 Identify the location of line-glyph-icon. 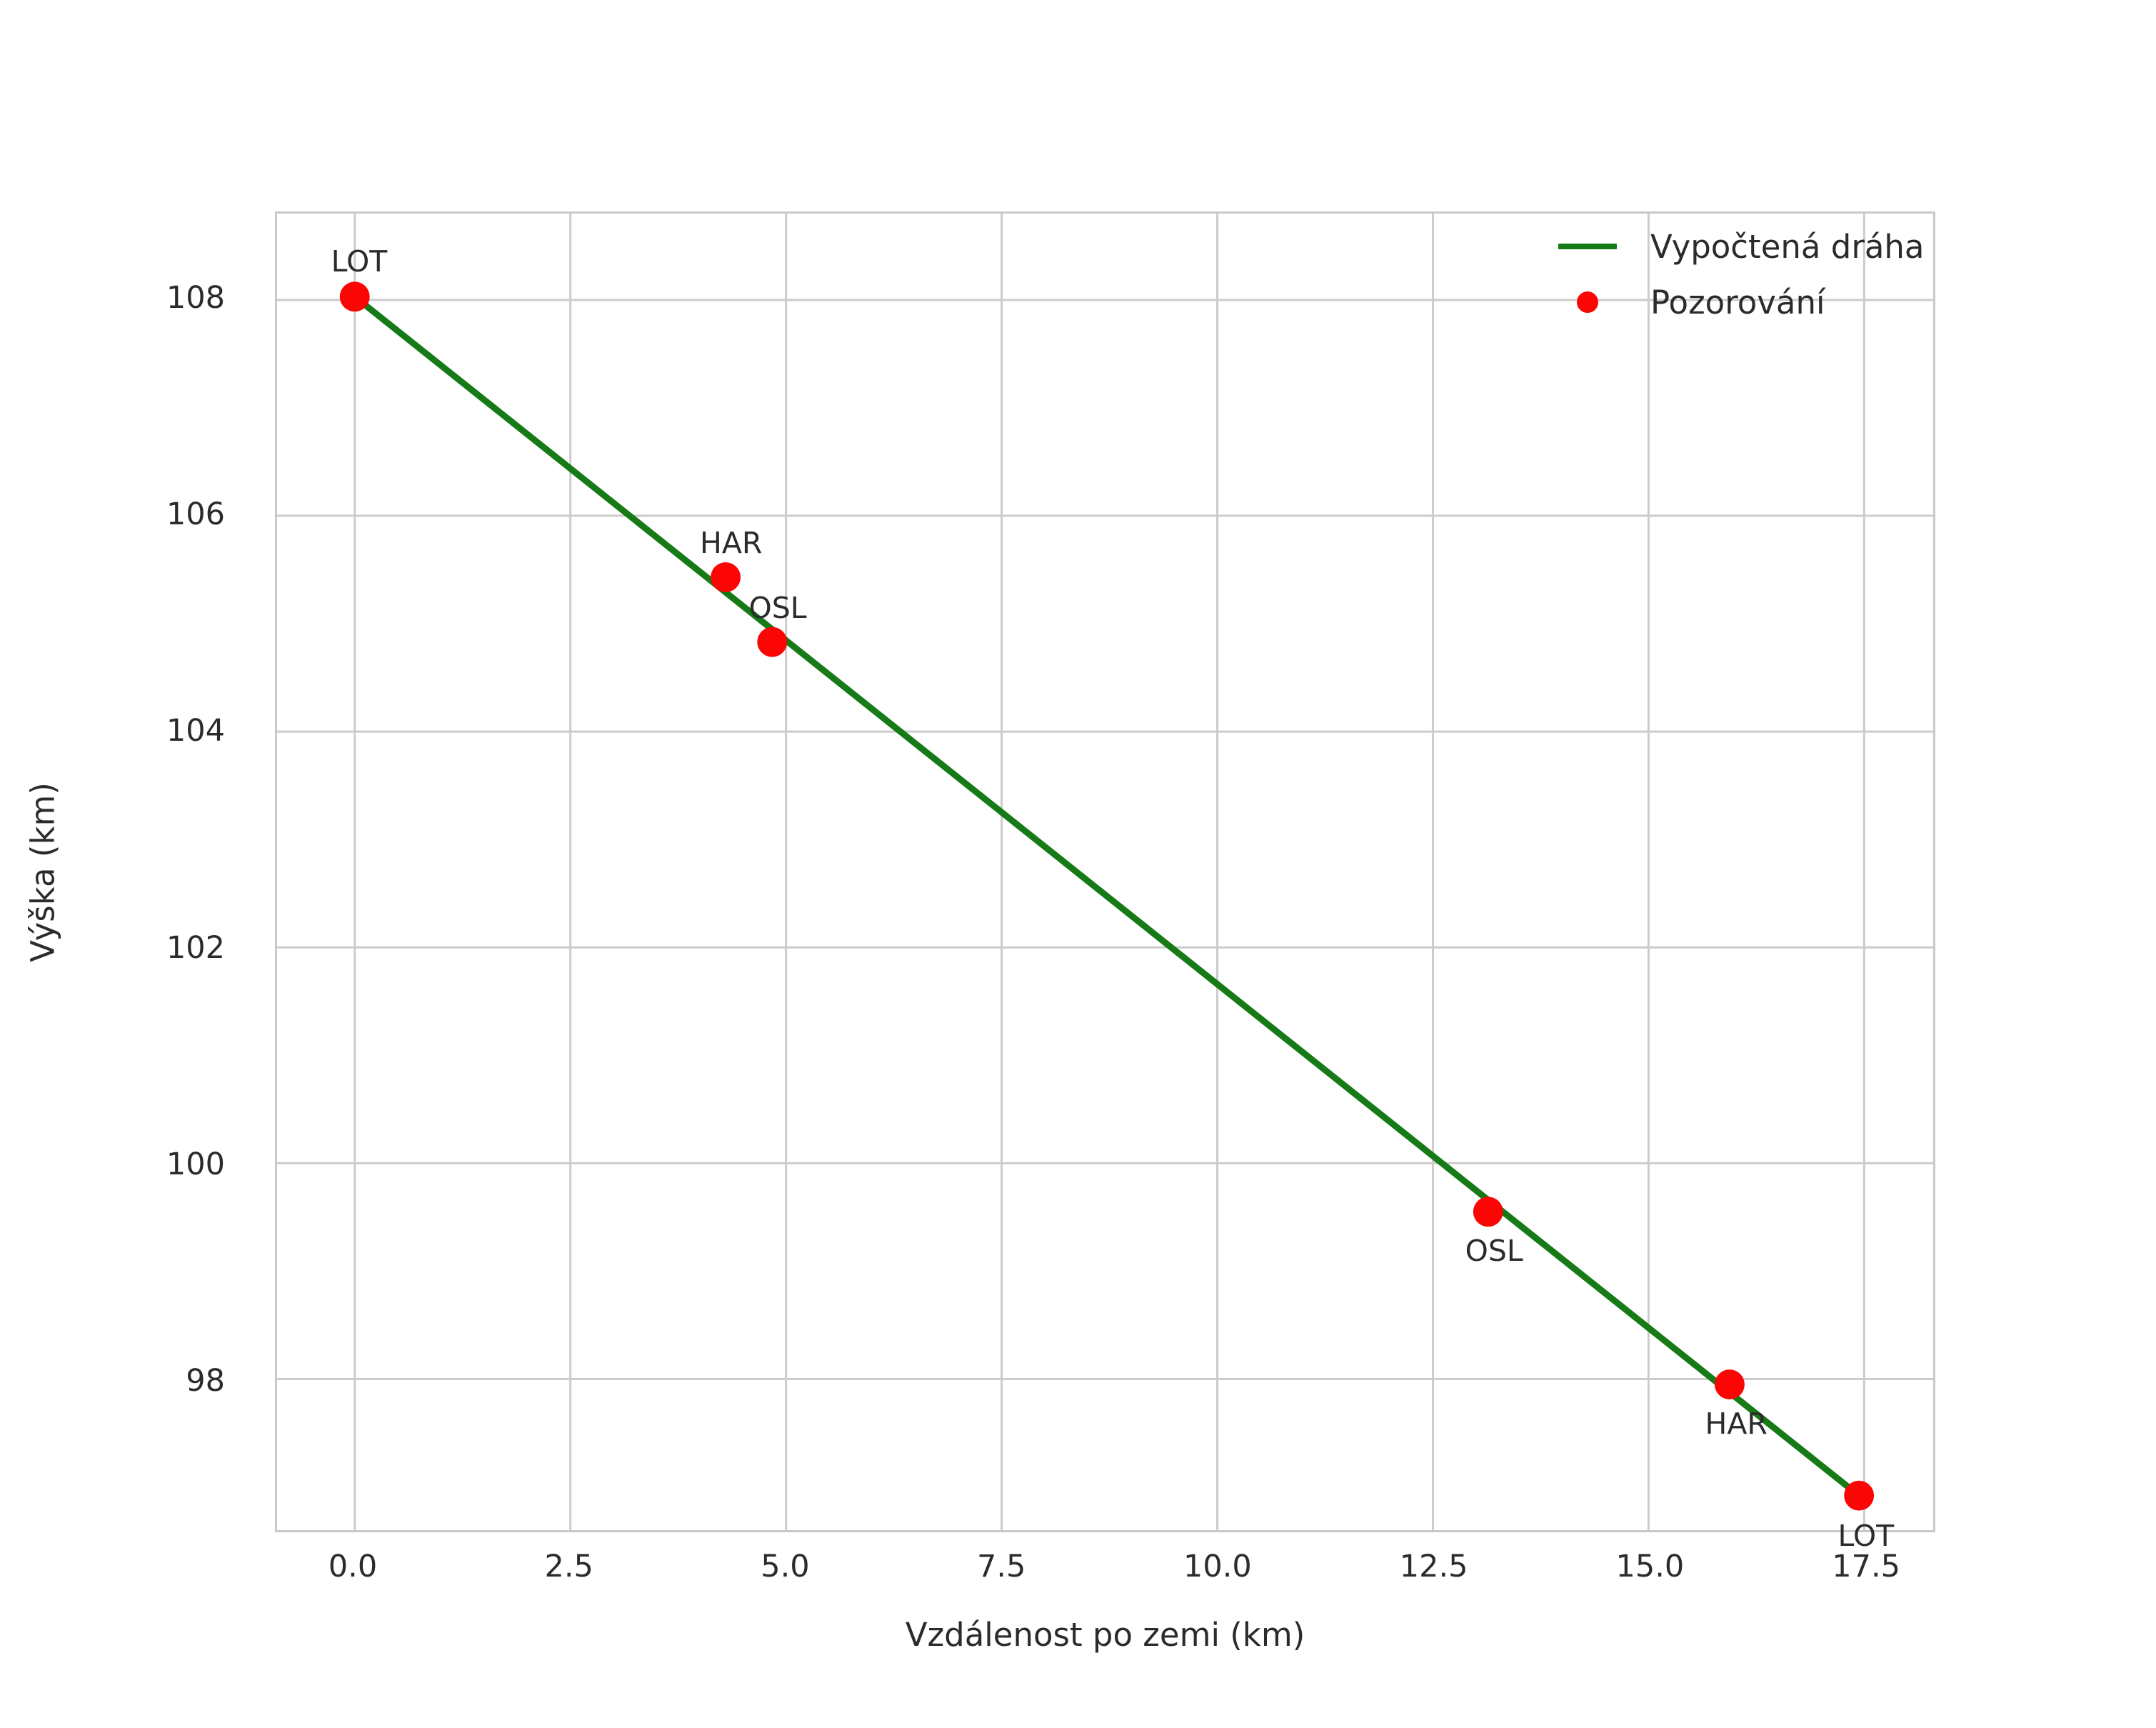
(1587, 246).